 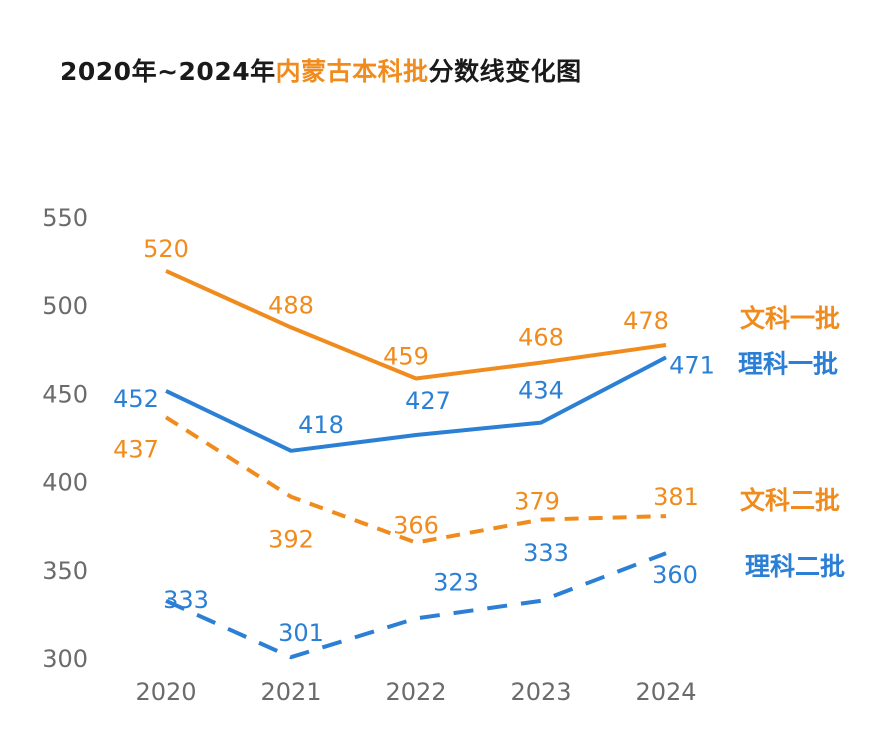 I want to click on series-label: 理科二批, so click(x=795, y=566).